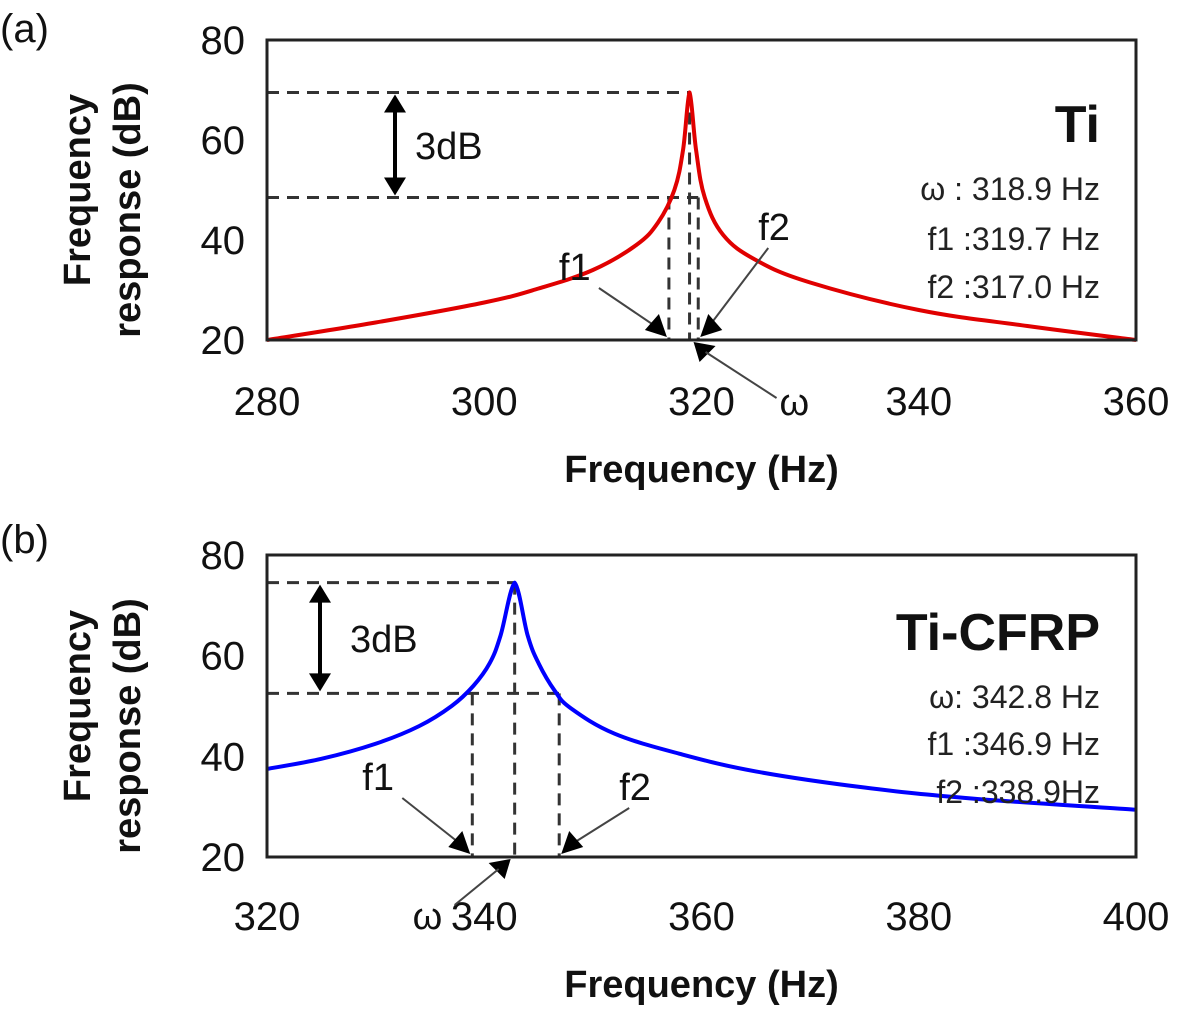  Describe the element at coordinates (1013, 287) in the screenshot. I see `info-line: f2 :317.0 Hz` at that location.